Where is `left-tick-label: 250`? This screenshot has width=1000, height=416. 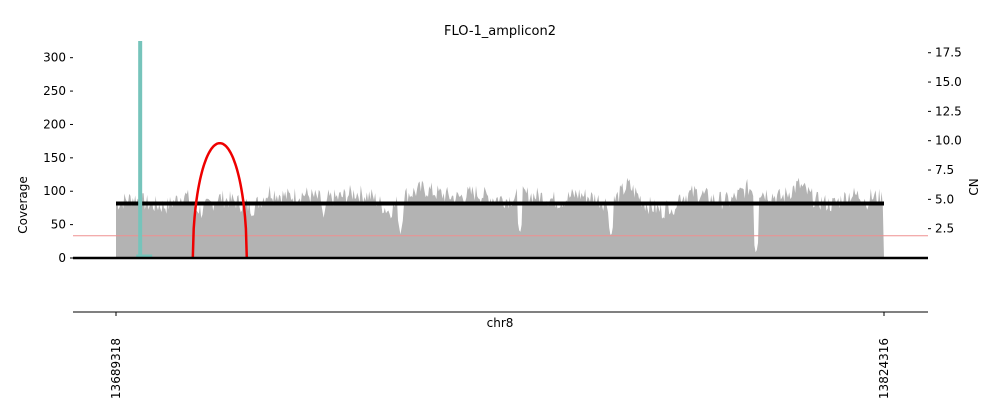
left-tick-label: 250 is located at coordinates (54, 91).